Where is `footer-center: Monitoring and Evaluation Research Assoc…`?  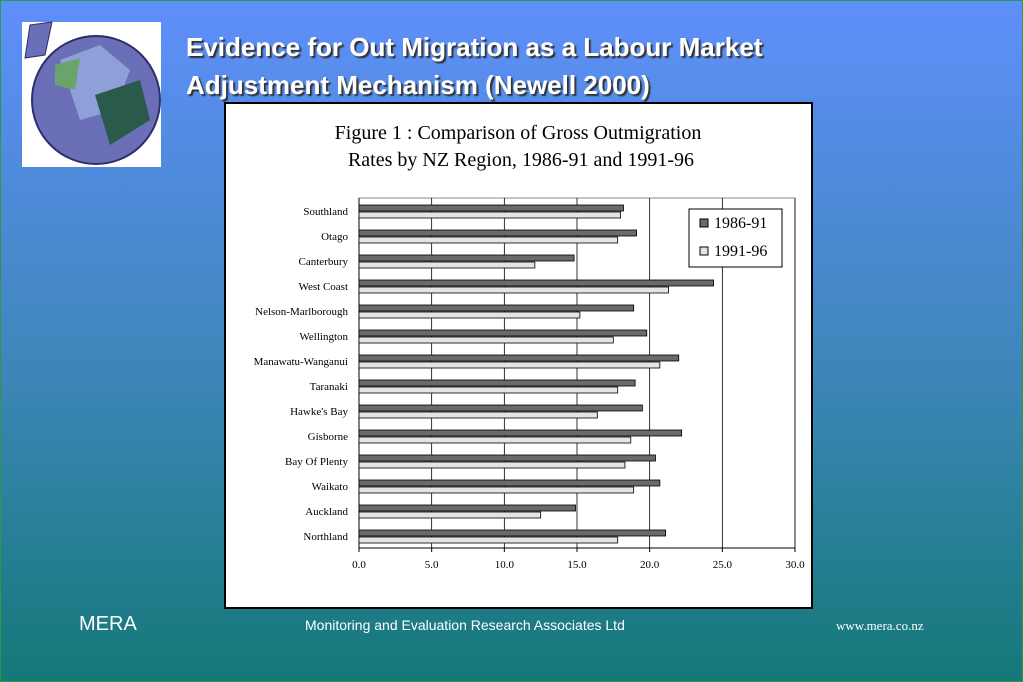 footer-center: Monitoring and Evaluation Research Assoc… is located at coordinates (465, 625).